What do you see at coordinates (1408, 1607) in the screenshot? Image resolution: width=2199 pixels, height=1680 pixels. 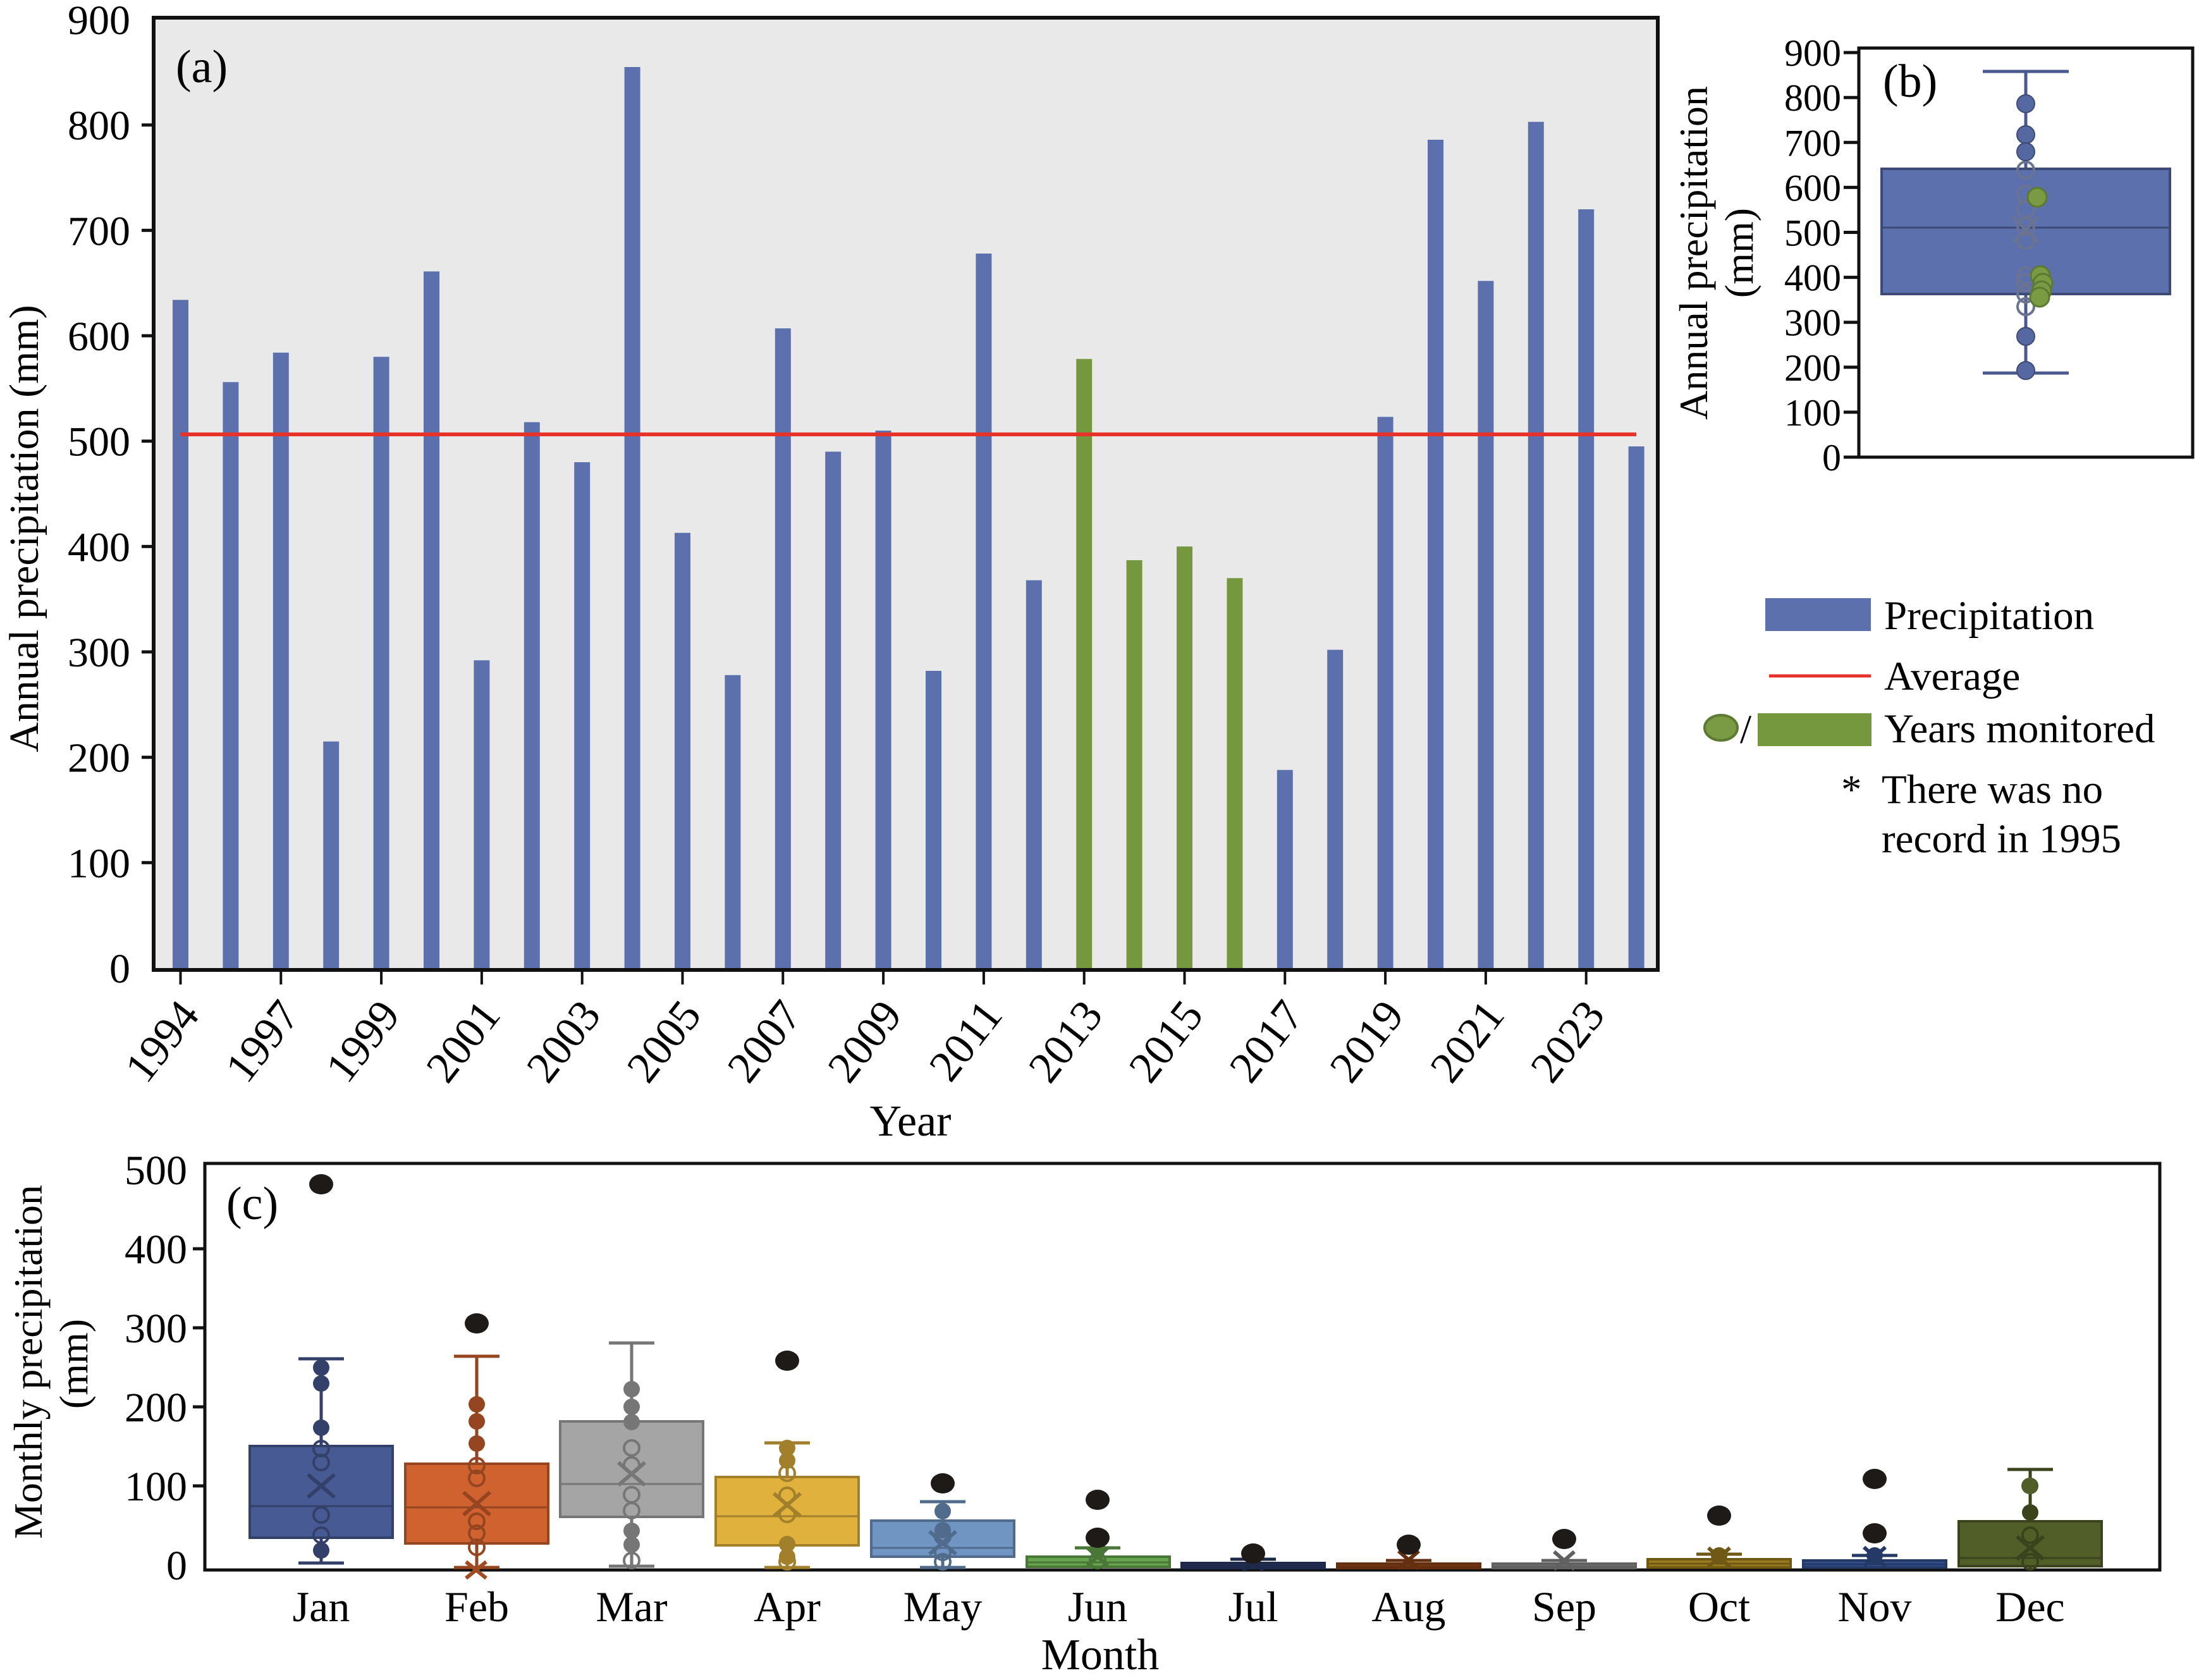 I see `svg-text: Aug` at bounding box center [1408, 1607].